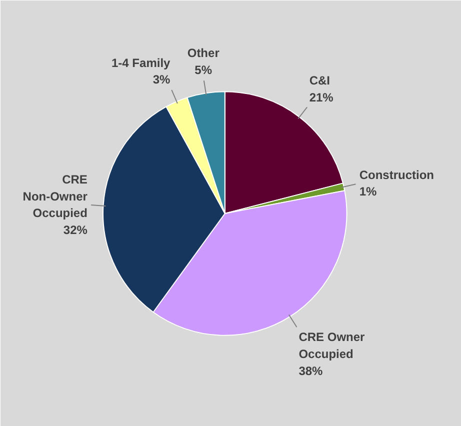 The image size is (461, 426). Describe the element at coordinates (161, 79) in the screenshot. I see `data-label: 3%` at that location.